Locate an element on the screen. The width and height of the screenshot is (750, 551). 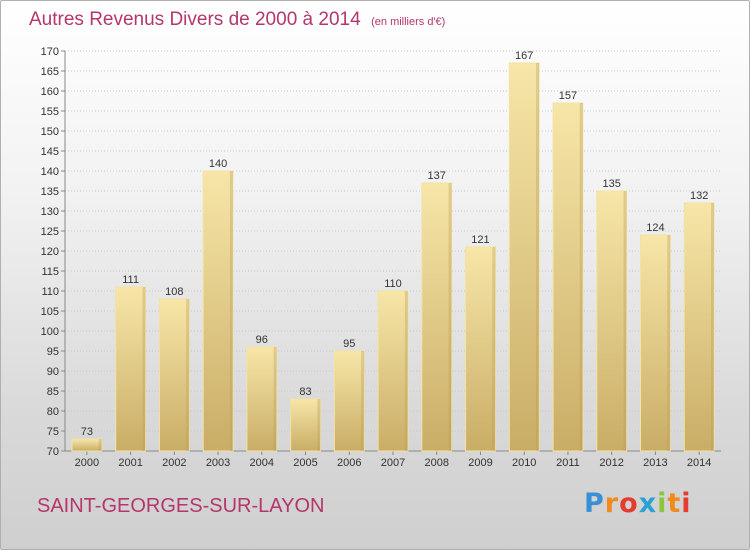
bar-value-label: 137 is located at coordinates (437, 176).